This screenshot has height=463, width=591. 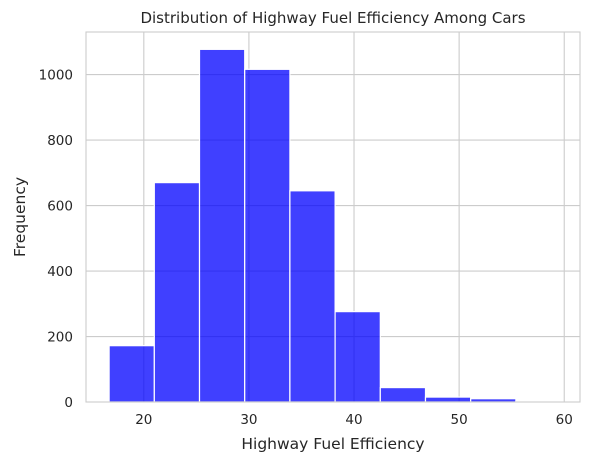 What do you see at coordinates (564, 420) in the screenshot?
I see `x-tick-label: 60` at bounding box center [564, 420].